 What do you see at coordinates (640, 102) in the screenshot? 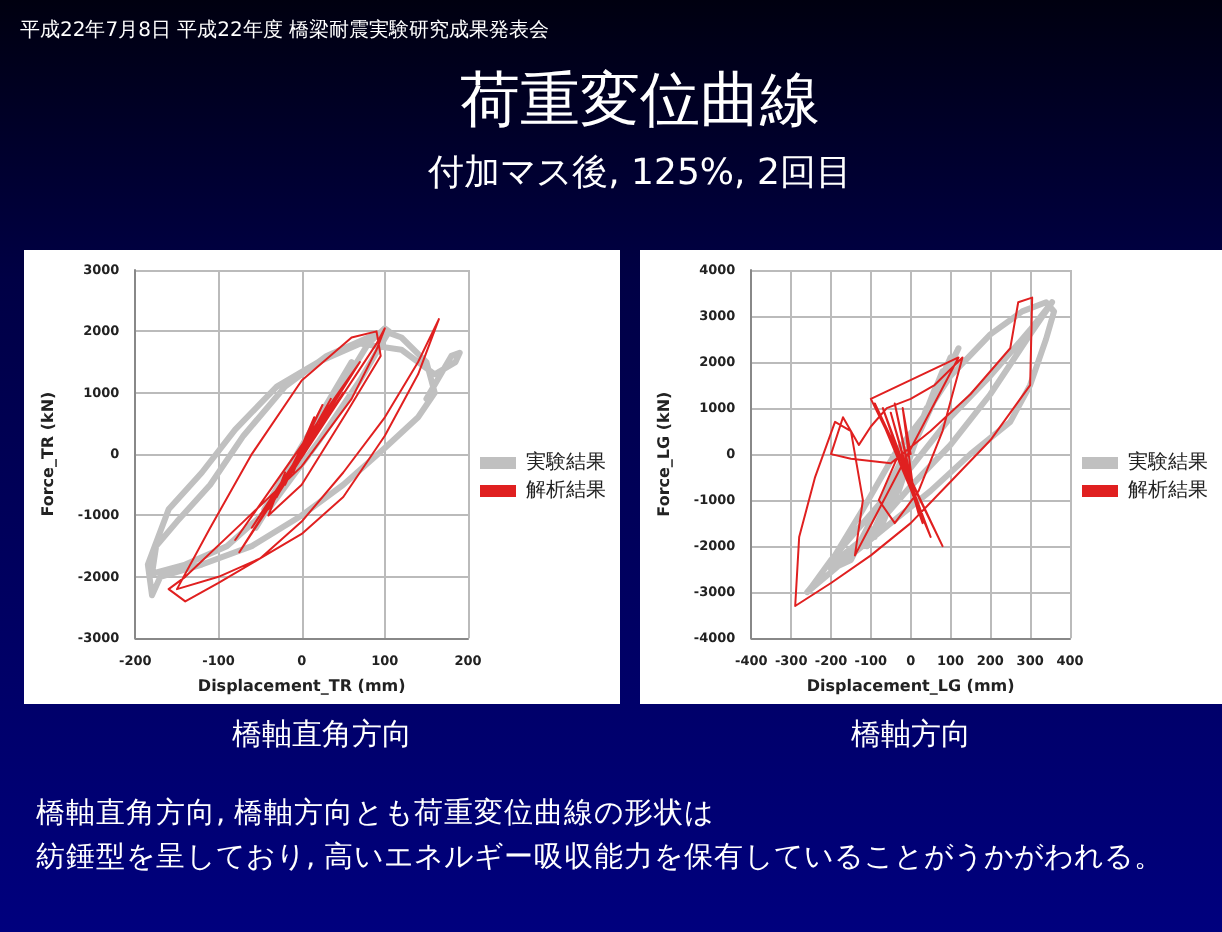
I see `text: 荷重変位曲線` at bounding box center [640, 102].